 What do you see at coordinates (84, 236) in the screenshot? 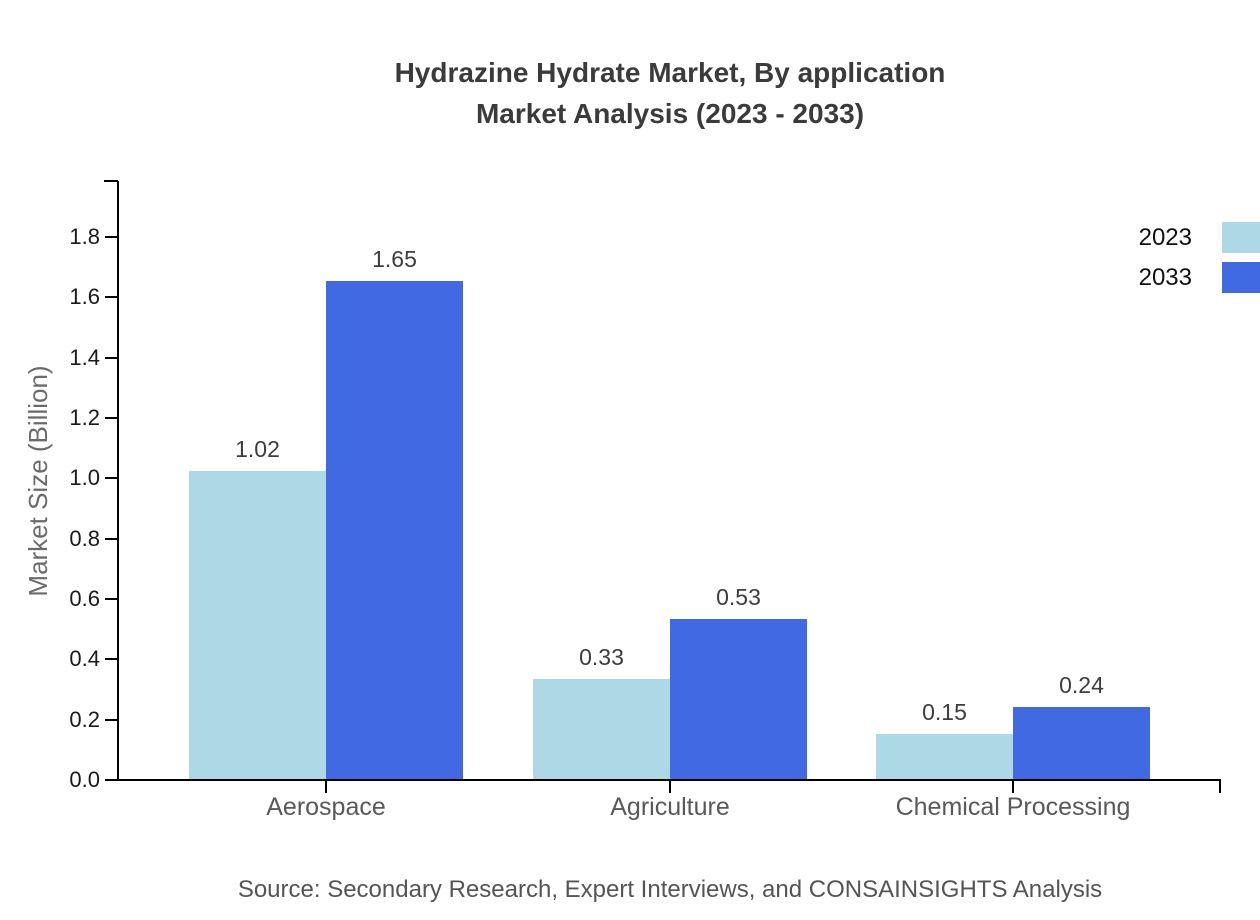
I see `y-tick-label: 1.8` at bounding box center [84, 236].